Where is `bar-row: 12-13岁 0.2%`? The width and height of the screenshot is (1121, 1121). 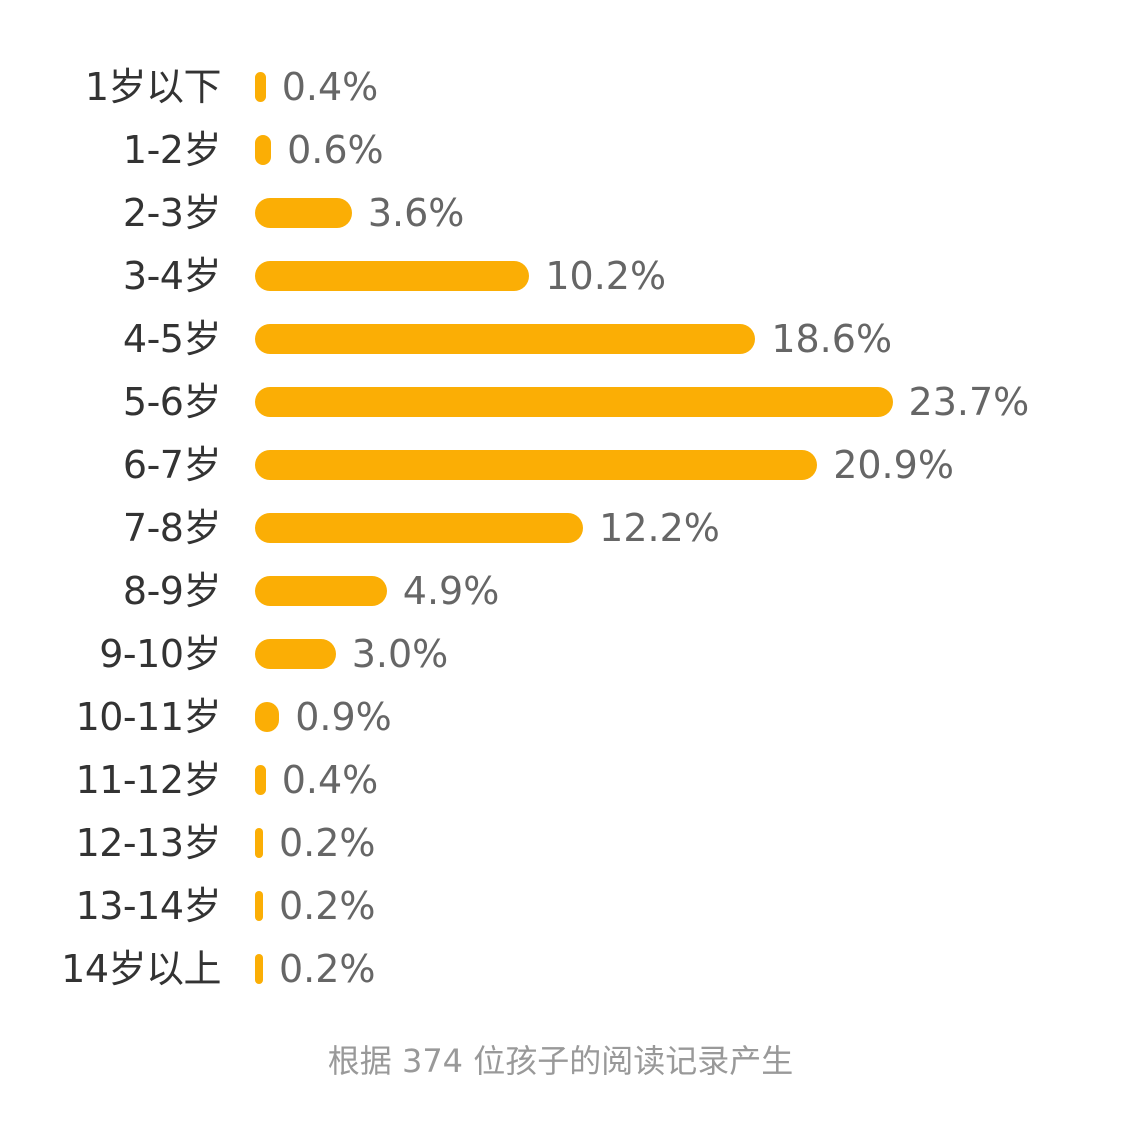 bar-row: 12-13岁 0.2% is located at coordinates (560, 843).